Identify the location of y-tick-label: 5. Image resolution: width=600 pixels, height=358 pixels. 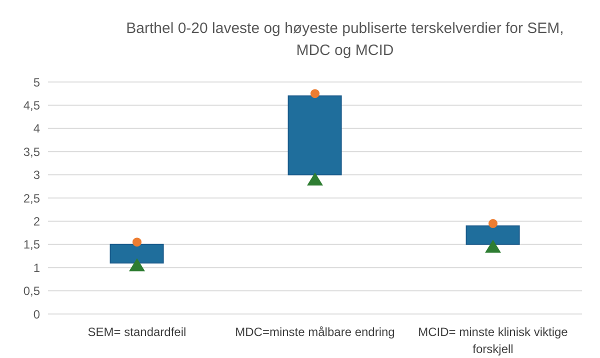
(36, 82).